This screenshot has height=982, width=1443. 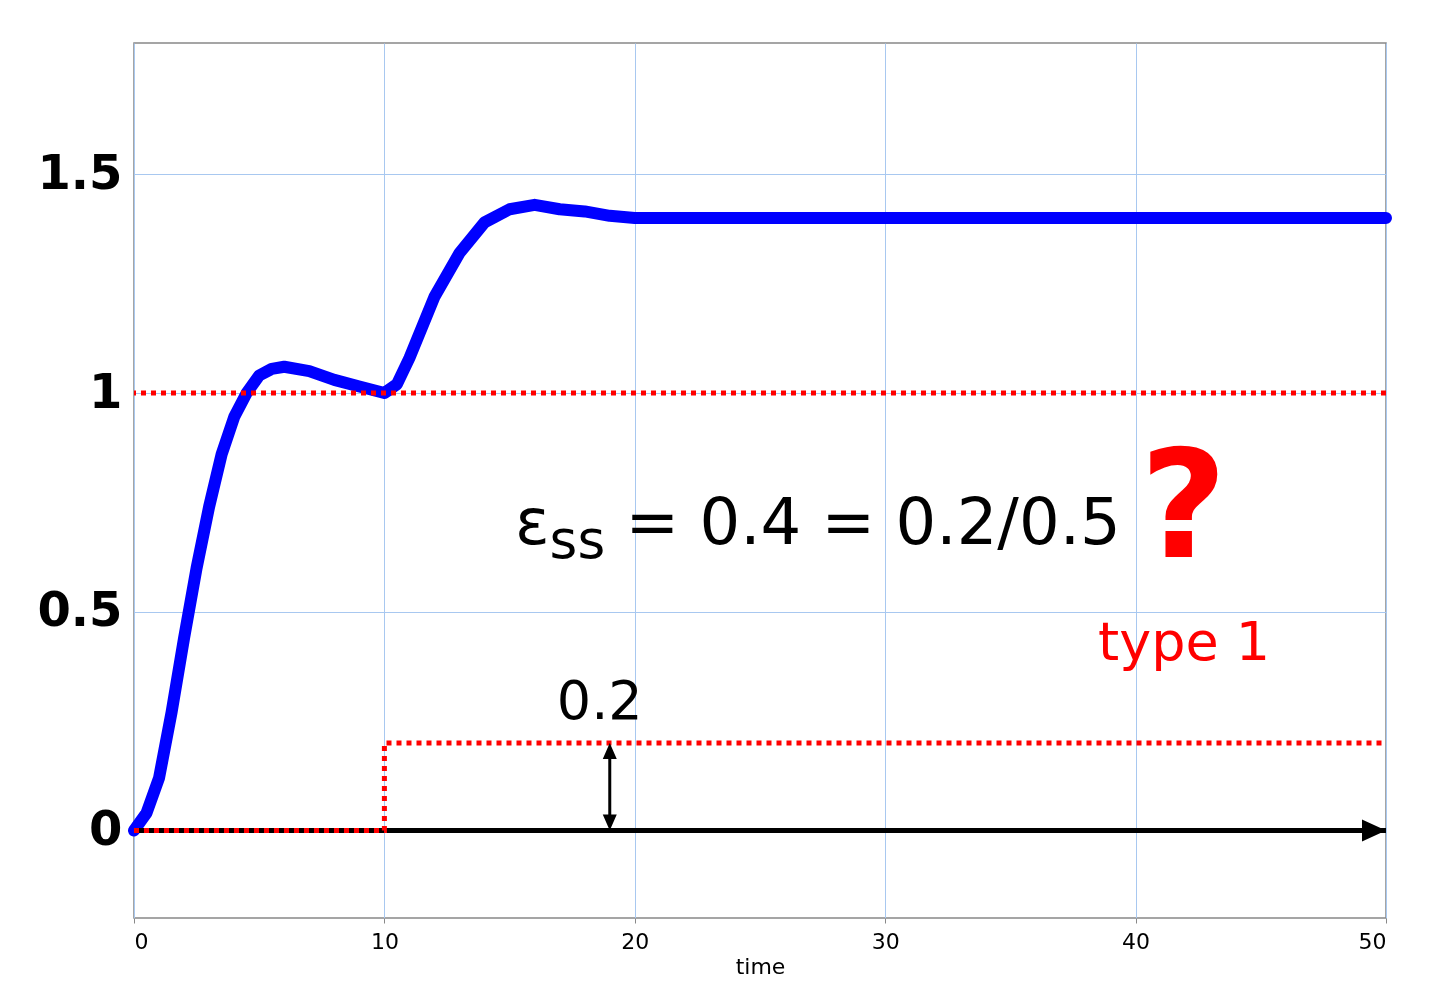 I want to click on x-tick-label: 10, so click(x=384, y=941).